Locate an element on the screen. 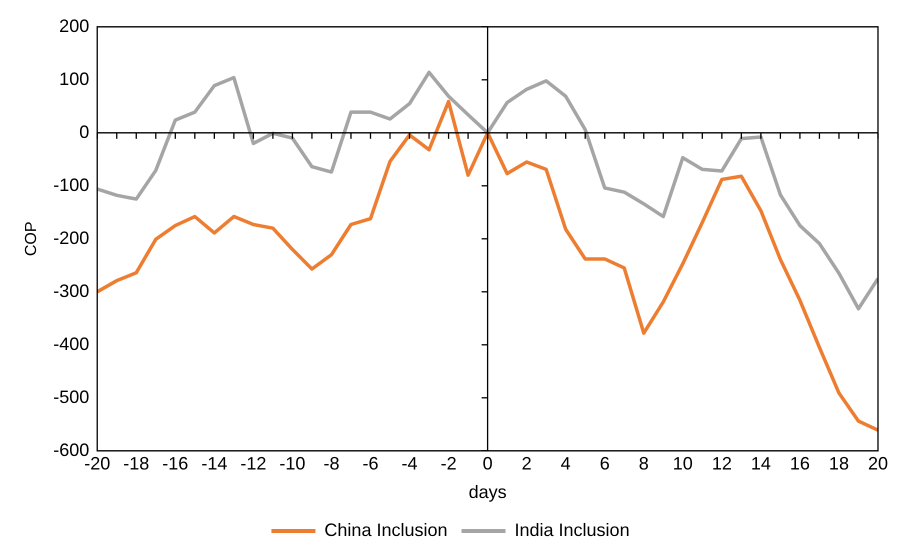 The image size is (899, 558). x-tick-label: -12 is located at coordinates (253, 464).